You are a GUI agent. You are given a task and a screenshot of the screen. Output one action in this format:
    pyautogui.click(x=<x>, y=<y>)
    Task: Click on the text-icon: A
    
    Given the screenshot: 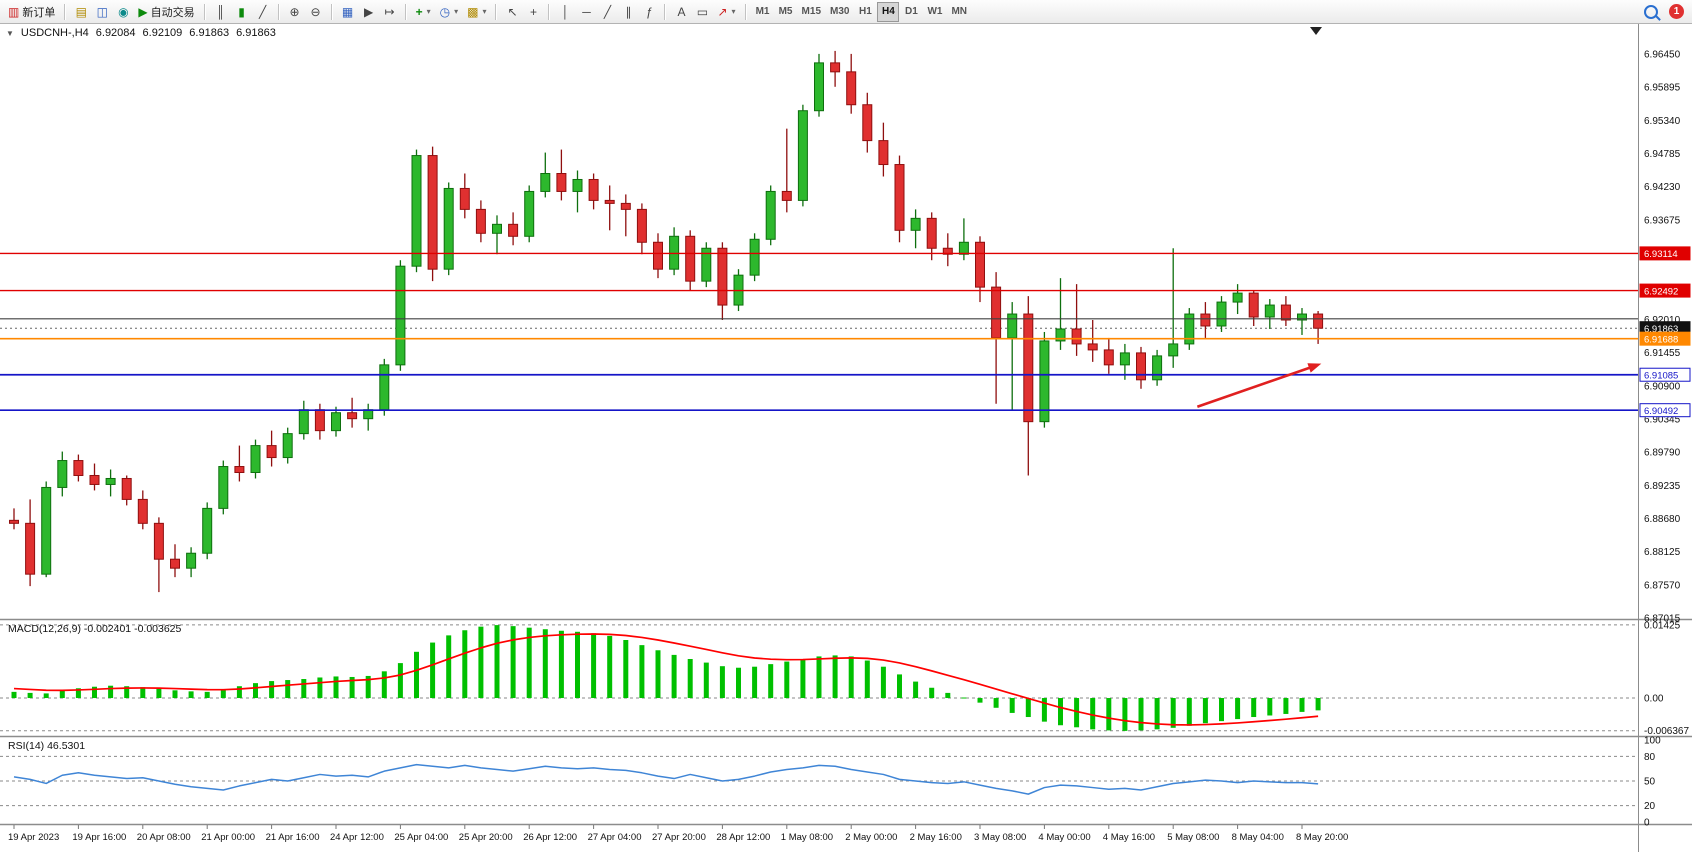 What is the action you would take?
    pyautogui.click(x=681, y=11)
    